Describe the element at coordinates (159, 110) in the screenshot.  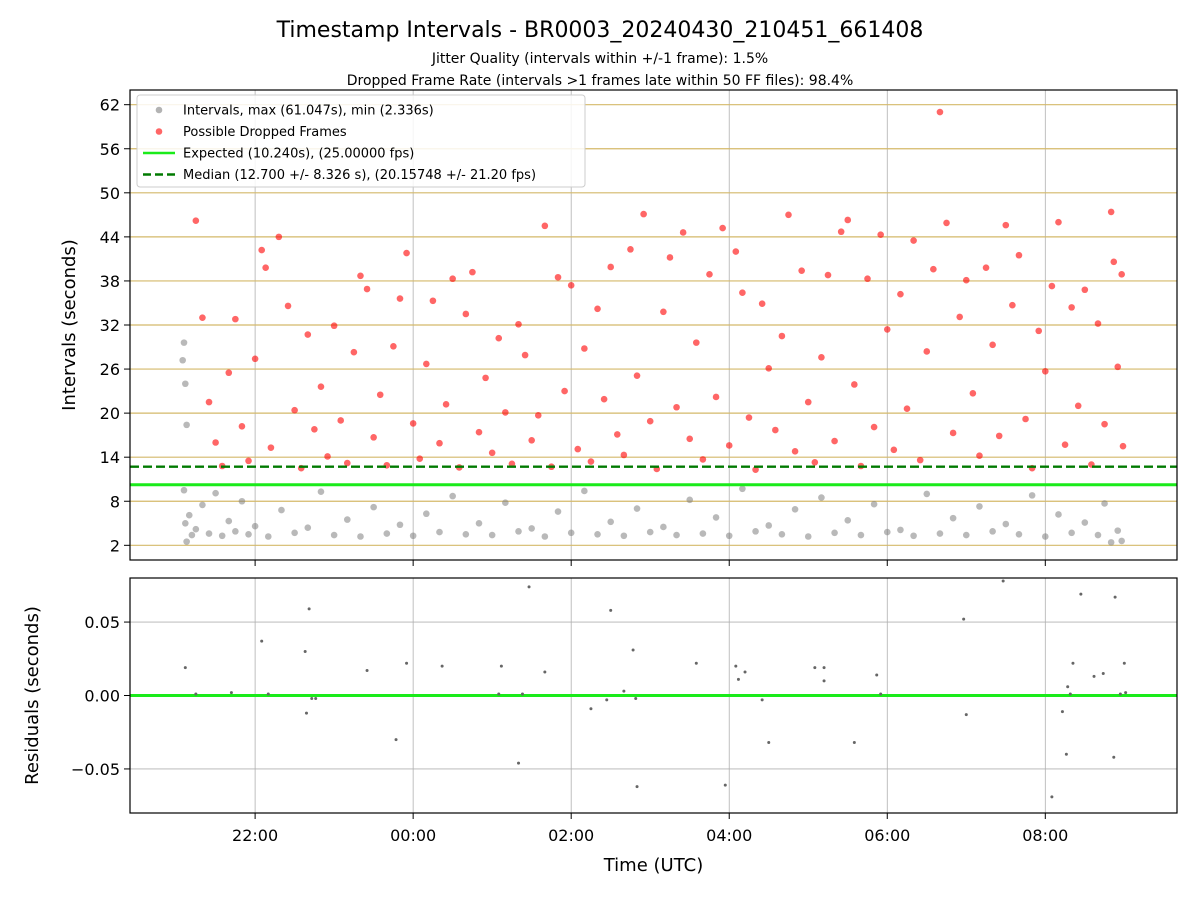
I see `legend-marker` at that location.